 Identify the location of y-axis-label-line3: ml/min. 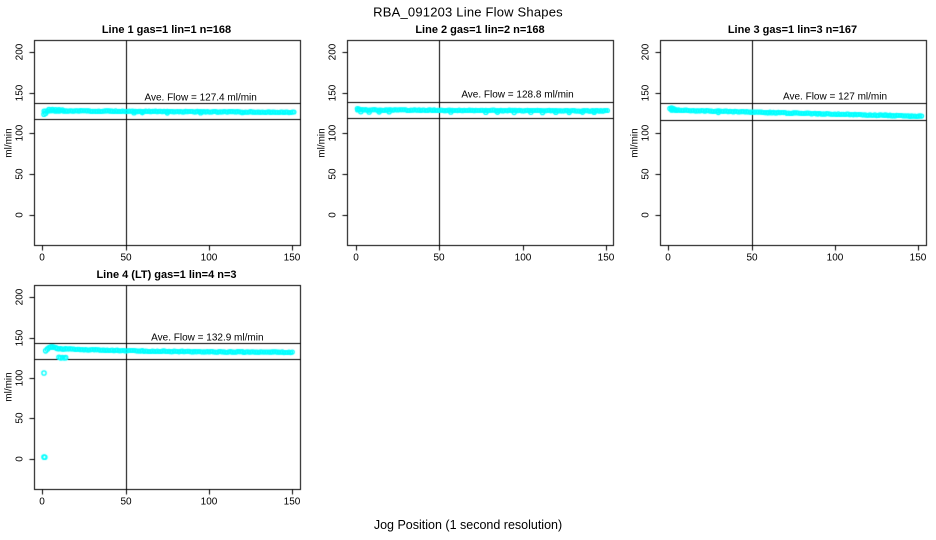
(634, 142).